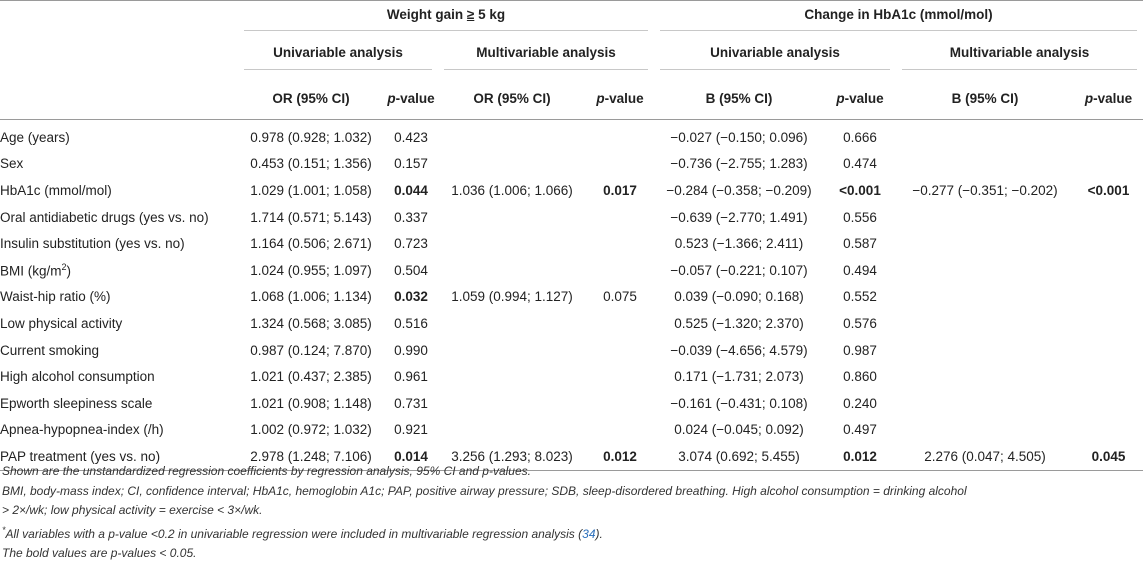 This screenshot has width=1143, height=587. Describe the element at coordinates (411, 190) in the screenshot. I see `p-weight-univariable-cell: 0.044` at that location.